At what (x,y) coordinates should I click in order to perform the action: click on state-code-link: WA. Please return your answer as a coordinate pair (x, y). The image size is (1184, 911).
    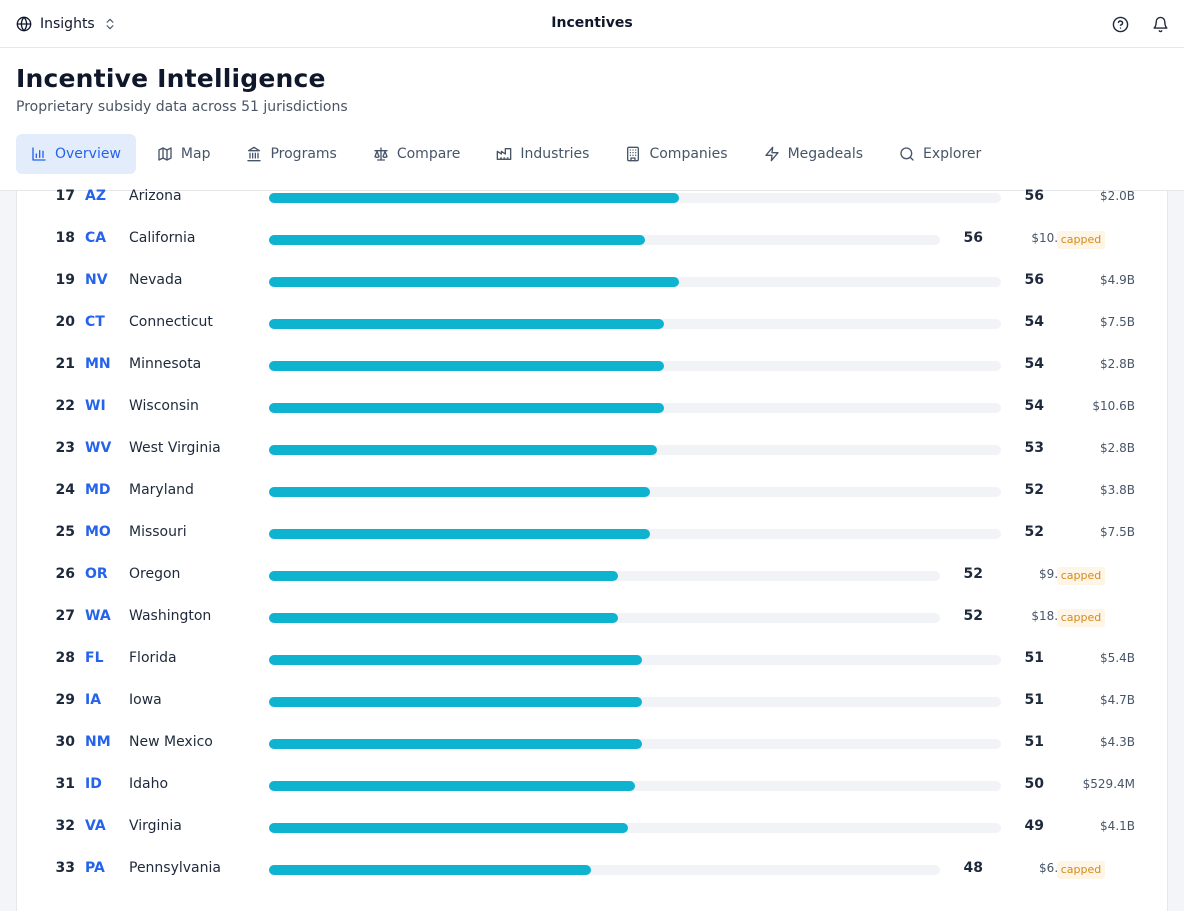
    Looking at the image, I should click on (98, 616).